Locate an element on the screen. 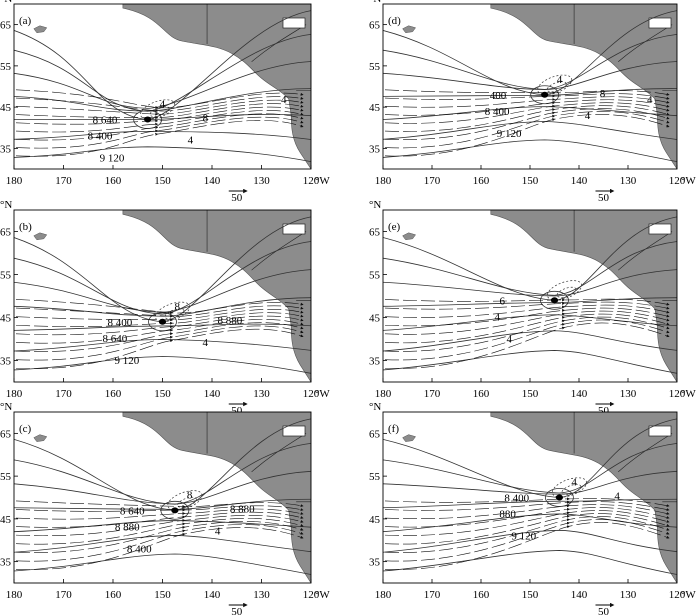  contour-label: 880 is located at coordinates (507, 515).